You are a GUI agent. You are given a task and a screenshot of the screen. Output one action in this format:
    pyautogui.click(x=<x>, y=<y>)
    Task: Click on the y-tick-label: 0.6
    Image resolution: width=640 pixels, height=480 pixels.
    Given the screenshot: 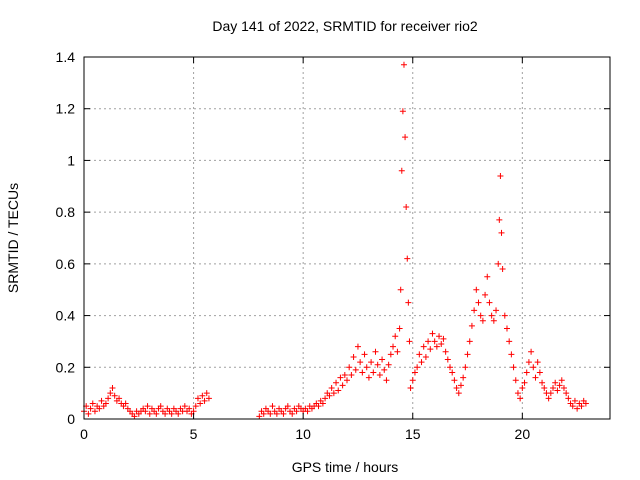 What is the action you would take?
    pyautogui.click(x=66, y=264)
    